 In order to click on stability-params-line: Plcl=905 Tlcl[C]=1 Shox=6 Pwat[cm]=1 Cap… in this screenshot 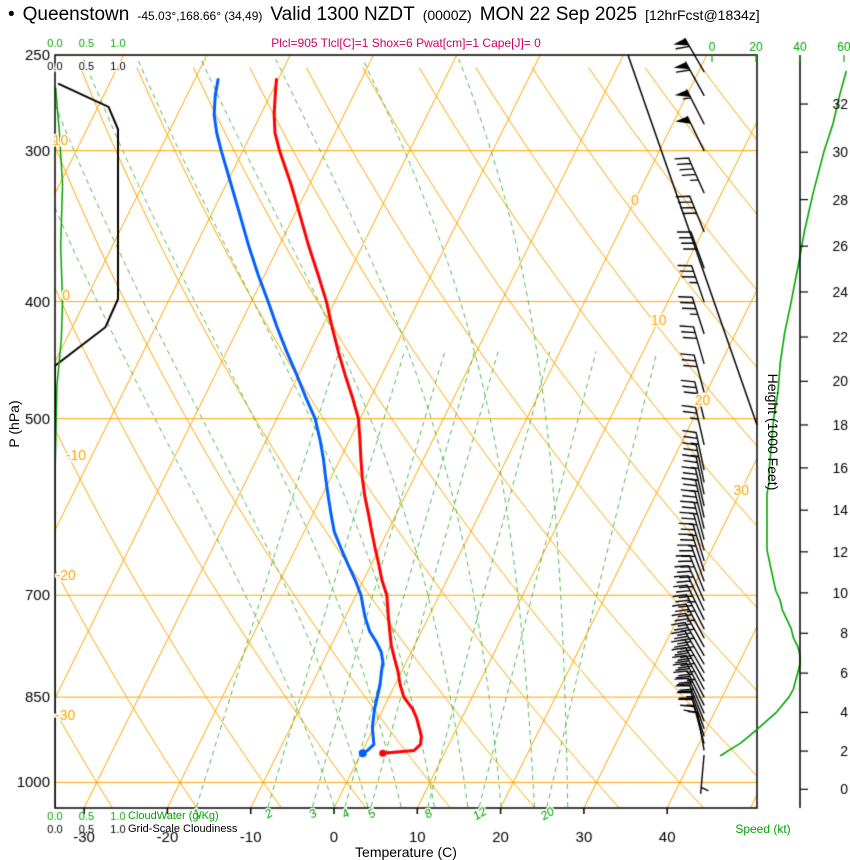, I will do `click(406, 43)`.